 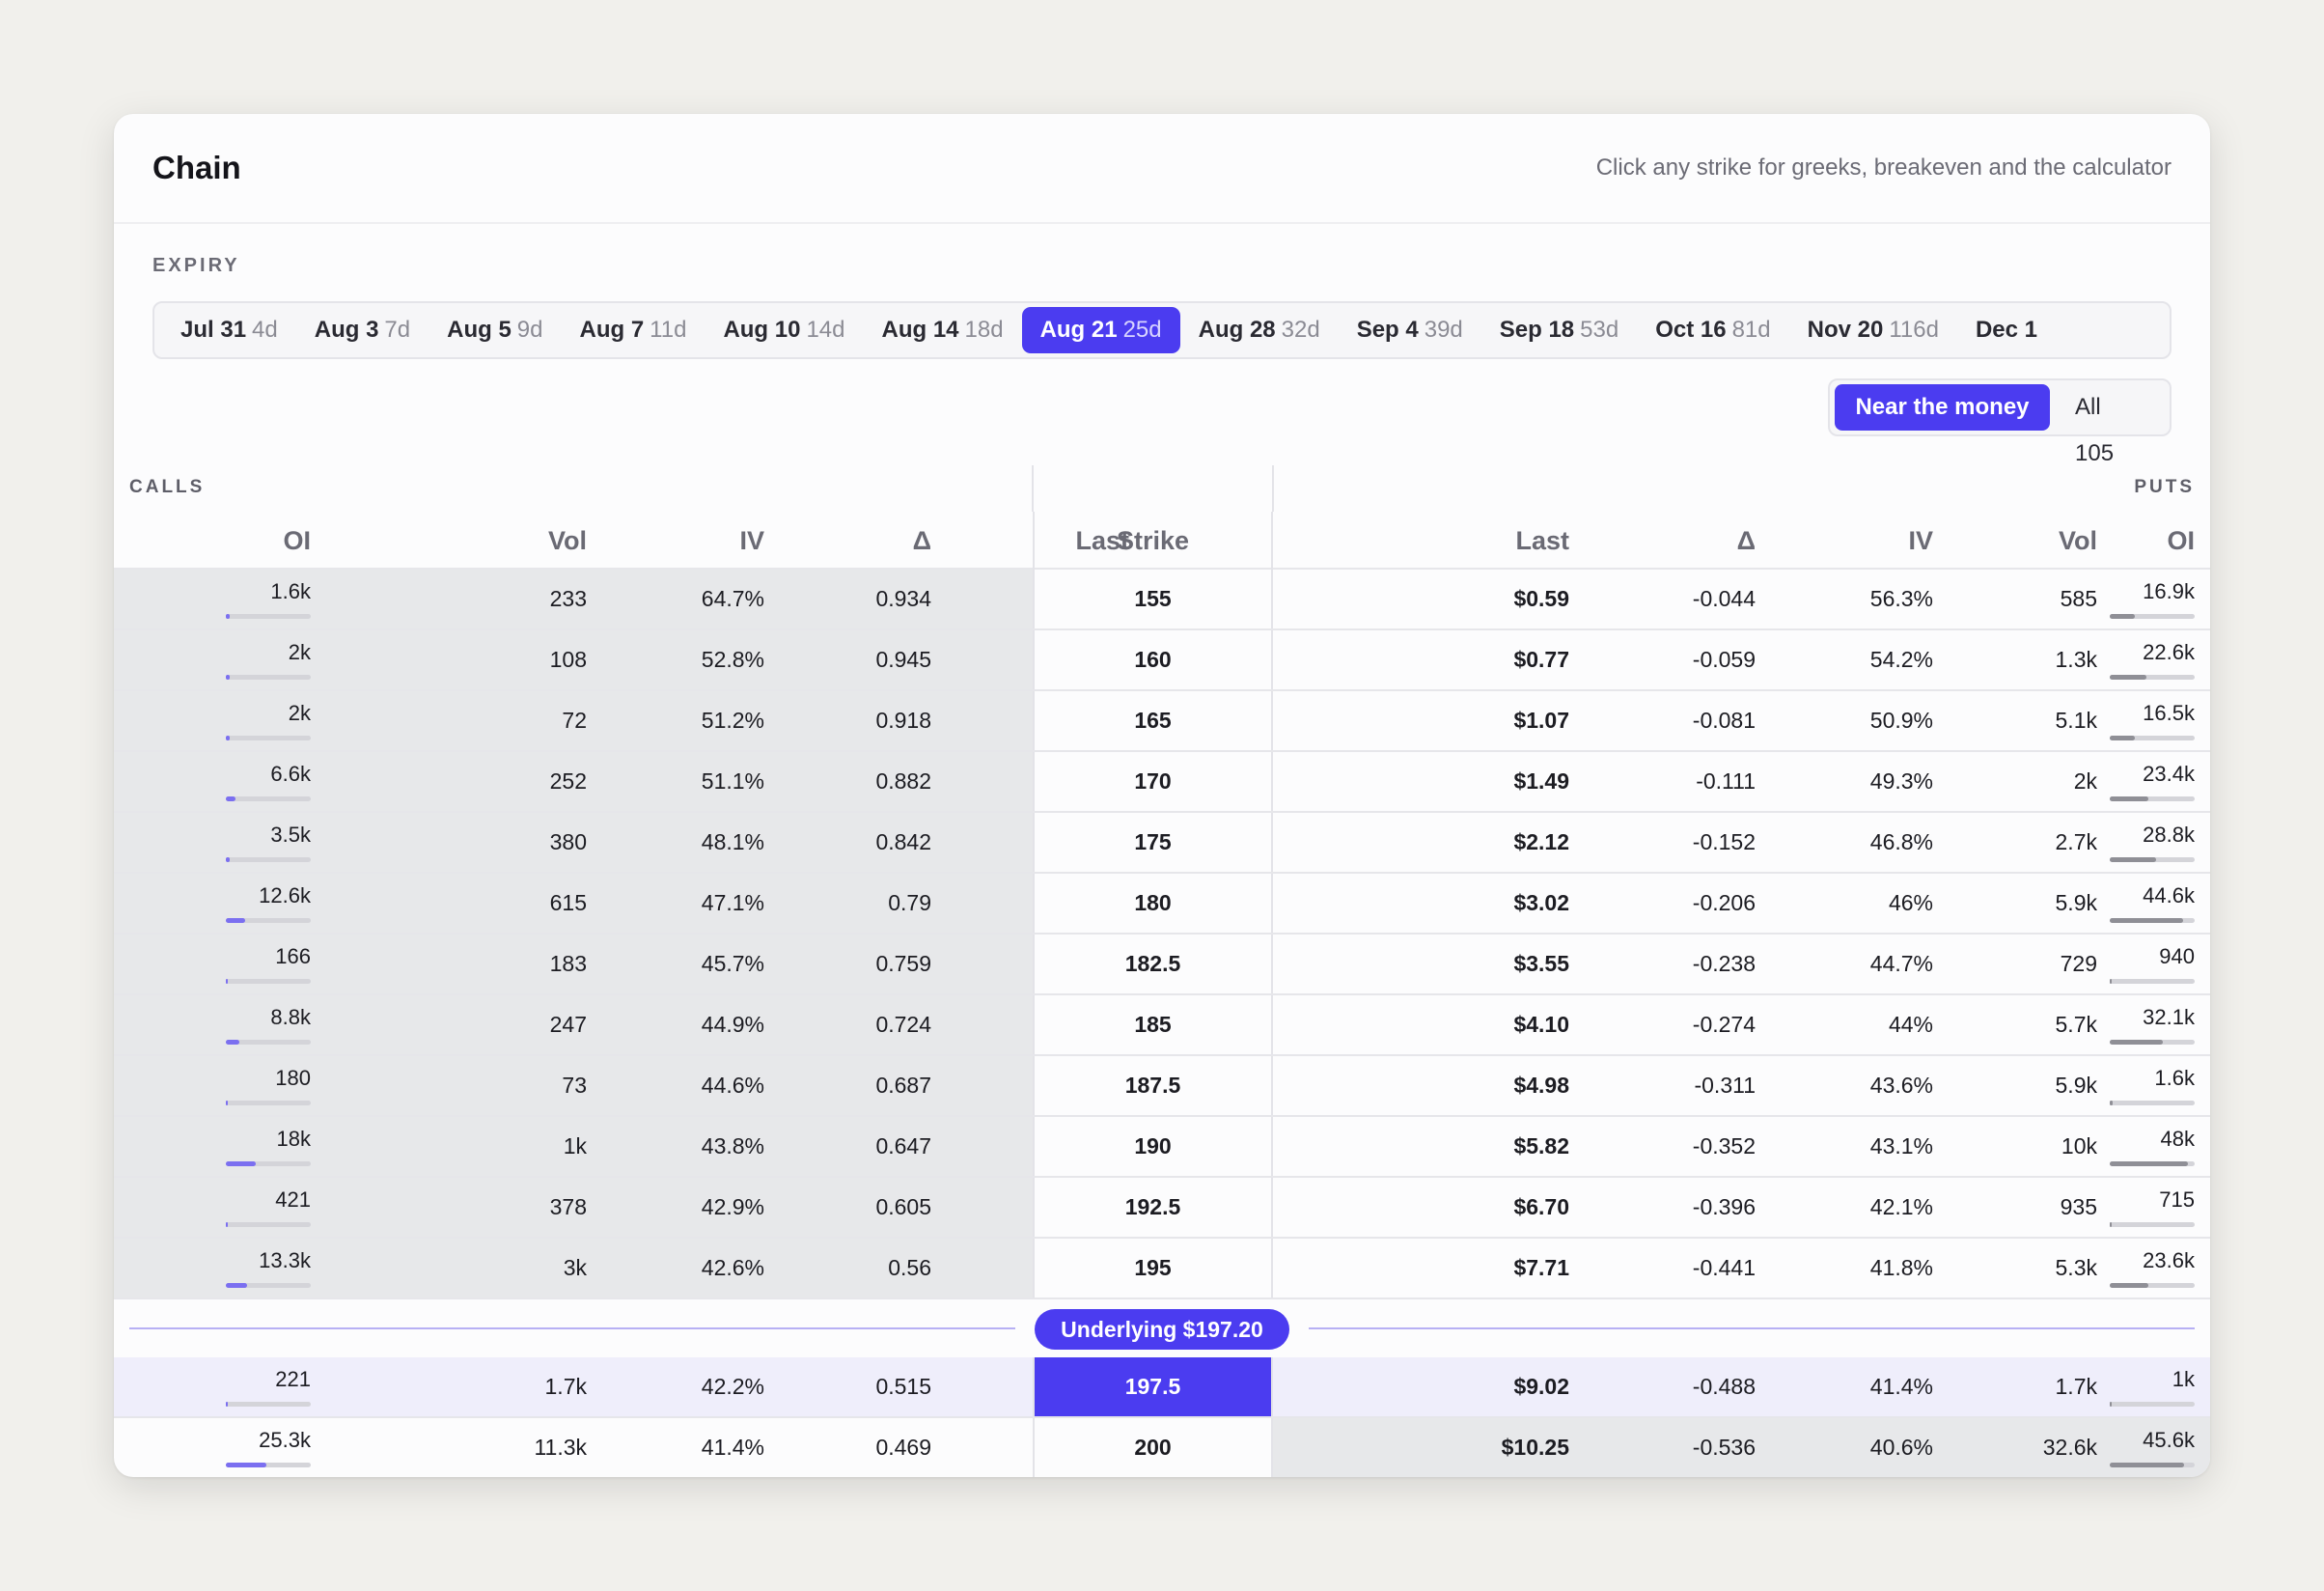 I want to click on p-vol-cell: 10k, so click(x=2079, y=1145).